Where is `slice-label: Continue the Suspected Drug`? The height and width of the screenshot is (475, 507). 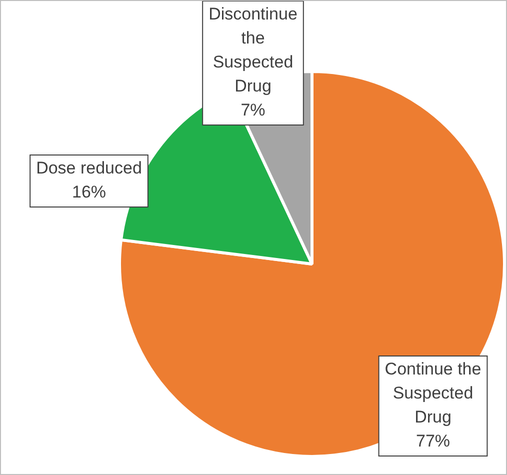 slice-label: Continue the Suspected Drug is located at coordinates (433, 393).